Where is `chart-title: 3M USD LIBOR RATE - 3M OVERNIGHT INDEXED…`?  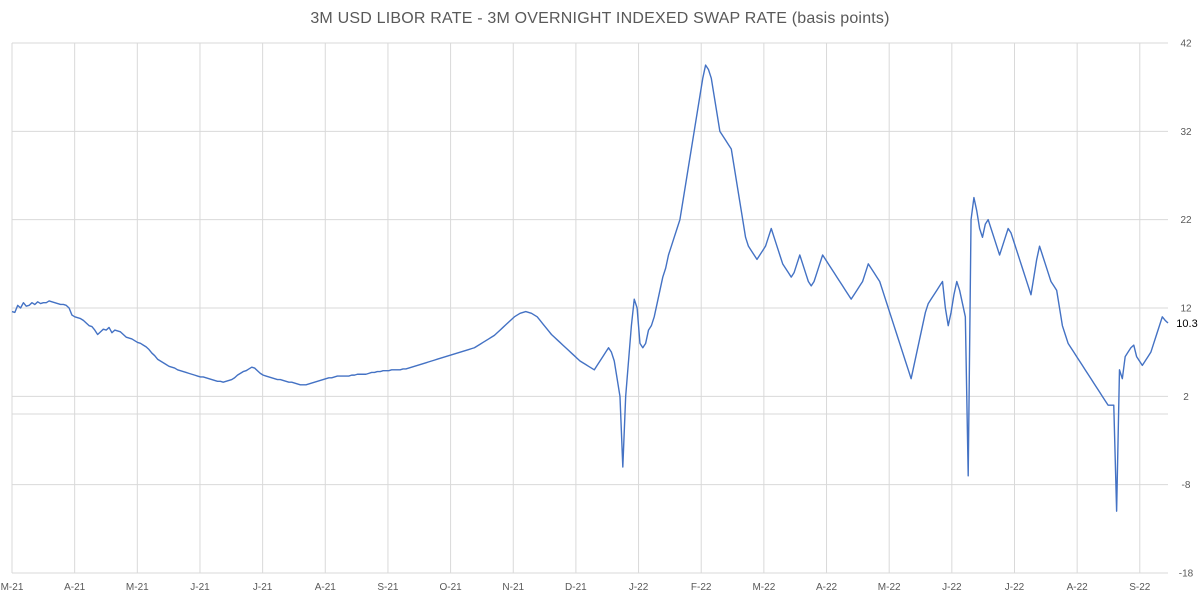
chart-title: 3M USD LIBOR RATE - 3M OVERNIGHT INDEXED… is located at coordinates (600, 18).